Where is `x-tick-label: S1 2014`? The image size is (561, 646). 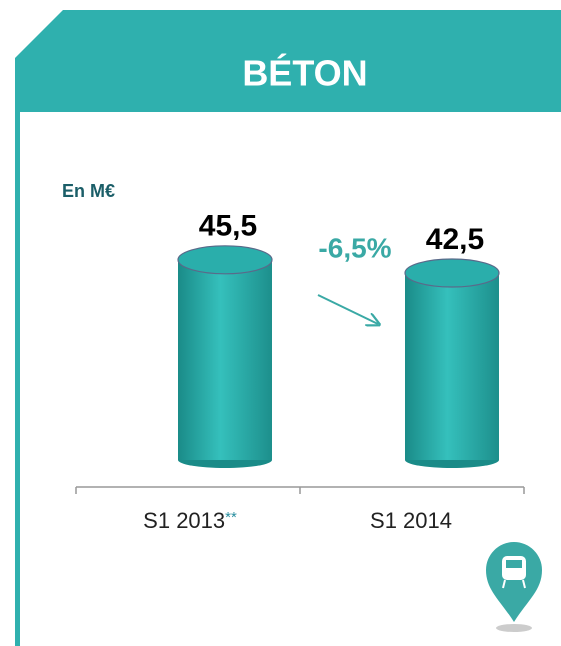 x-tick-label: S1 2014 is located at coordinates (411, 520).